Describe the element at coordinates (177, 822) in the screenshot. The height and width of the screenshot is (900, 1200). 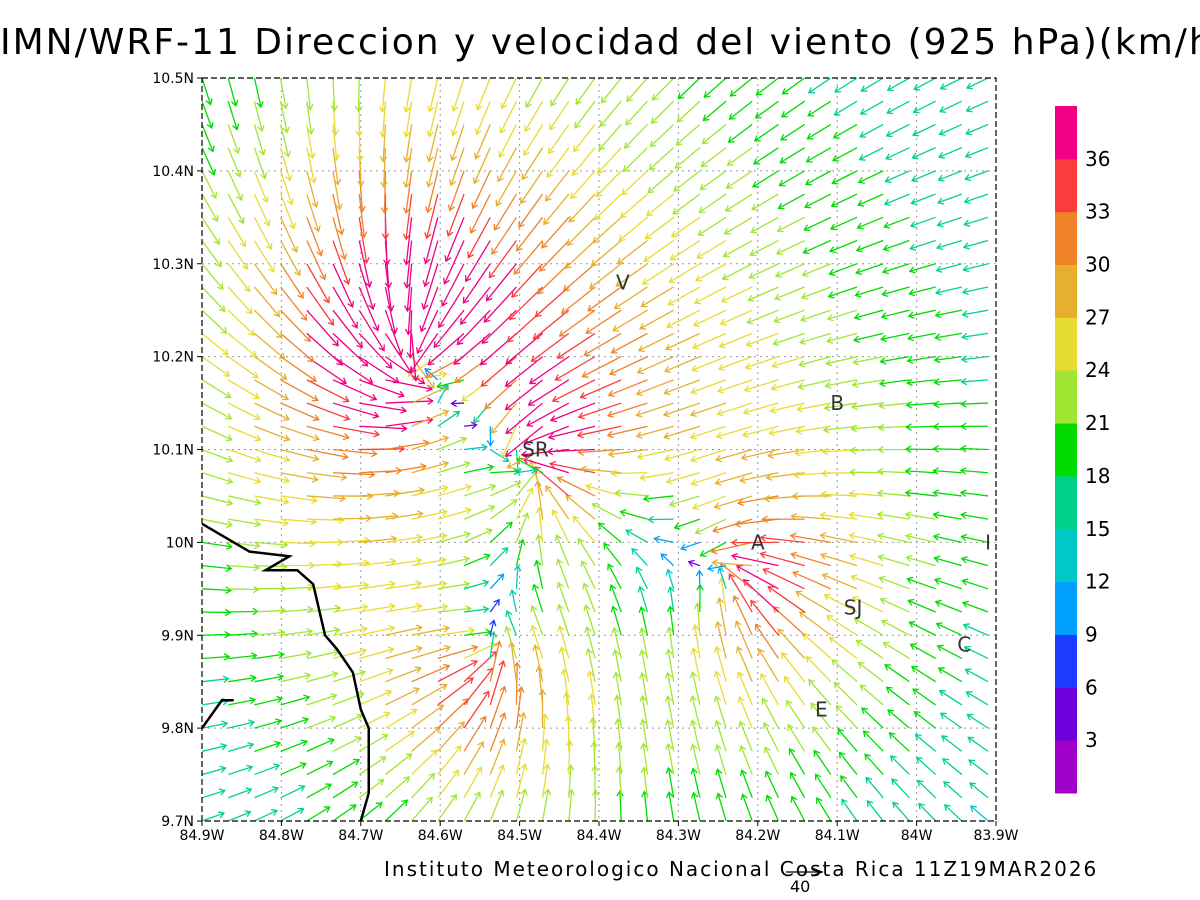
I see `y-tick-label: 9.7N` at that location.